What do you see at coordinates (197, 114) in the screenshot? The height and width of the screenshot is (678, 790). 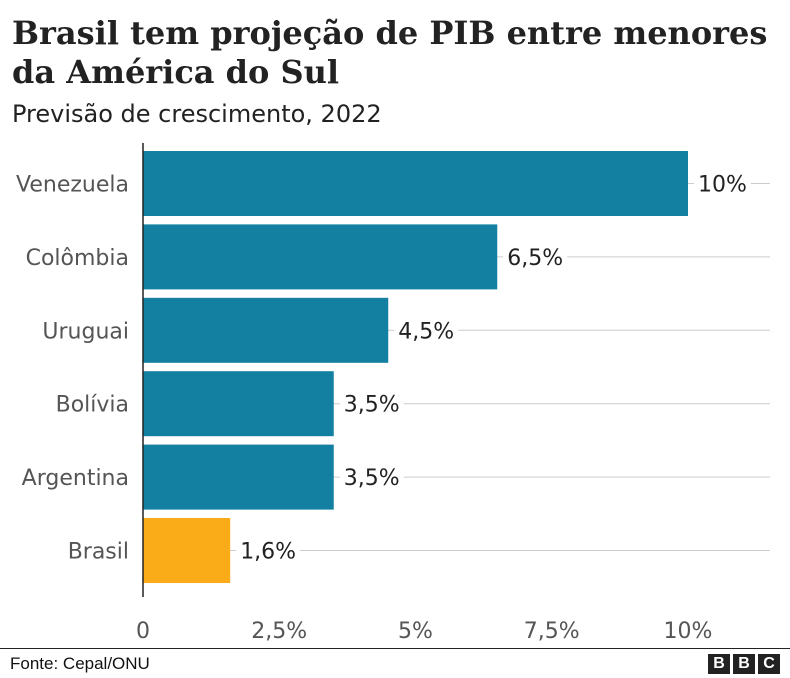 I see `chart-subtitle: Previsão de crescimento, 2022` at bounding box center [197, 114].